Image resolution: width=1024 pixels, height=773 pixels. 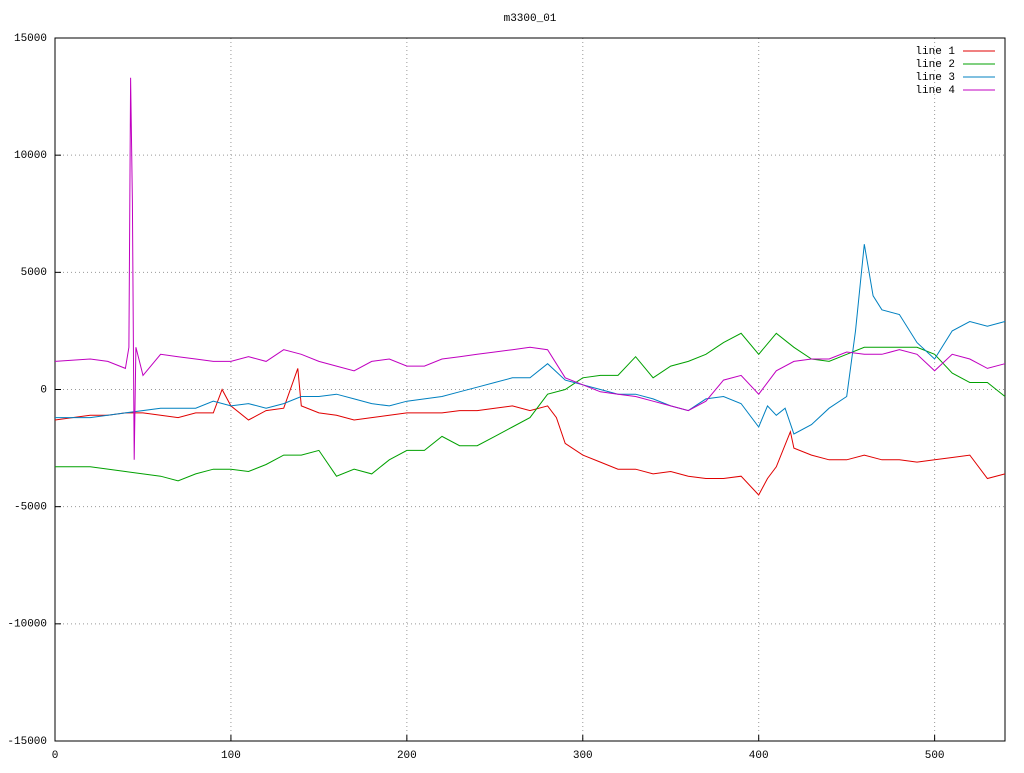 What do you see at coordinates (759, 756) in the screenshot?
I see `x-tick-label: 400` at bounding box center [759, 756].